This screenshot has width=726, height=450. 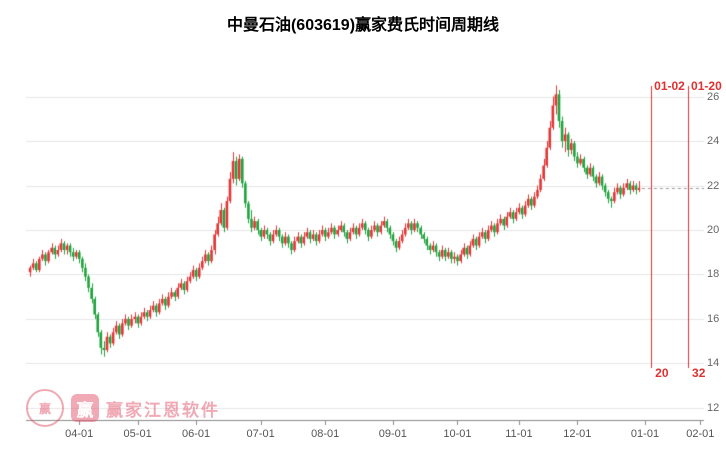 I want to click on y-axis-label: 14, so click(x=713, y=363).